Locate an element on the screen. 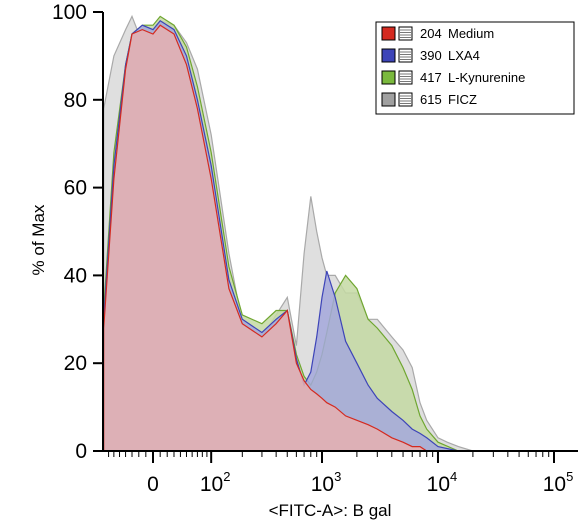 This screenshot has height=522, width=578. legend-item-lxa4: 390 LXA4 is located at coordinates (430, 55).